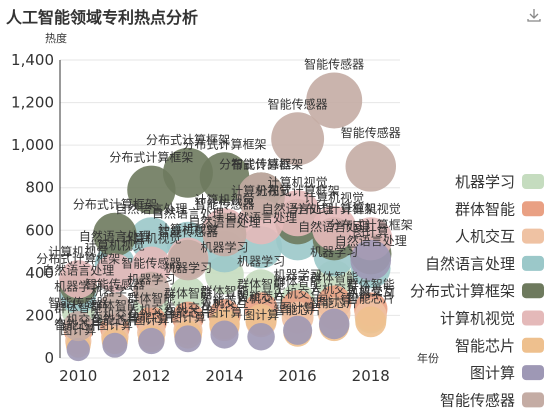 The width and height of the screenshot is (550, 420). Describe the element at coordinates (485, 182) in the screenshot. I see `legend-label: 机器学习` at that location.